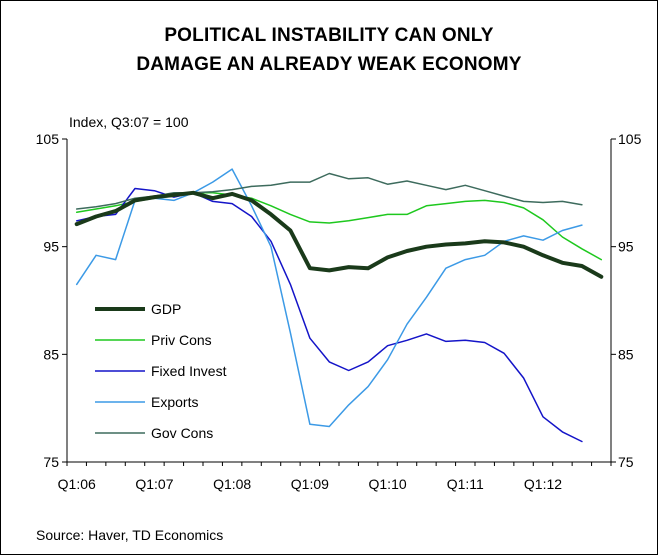  I want to click on x-tick-label: Q1:06, so click(77, 484).